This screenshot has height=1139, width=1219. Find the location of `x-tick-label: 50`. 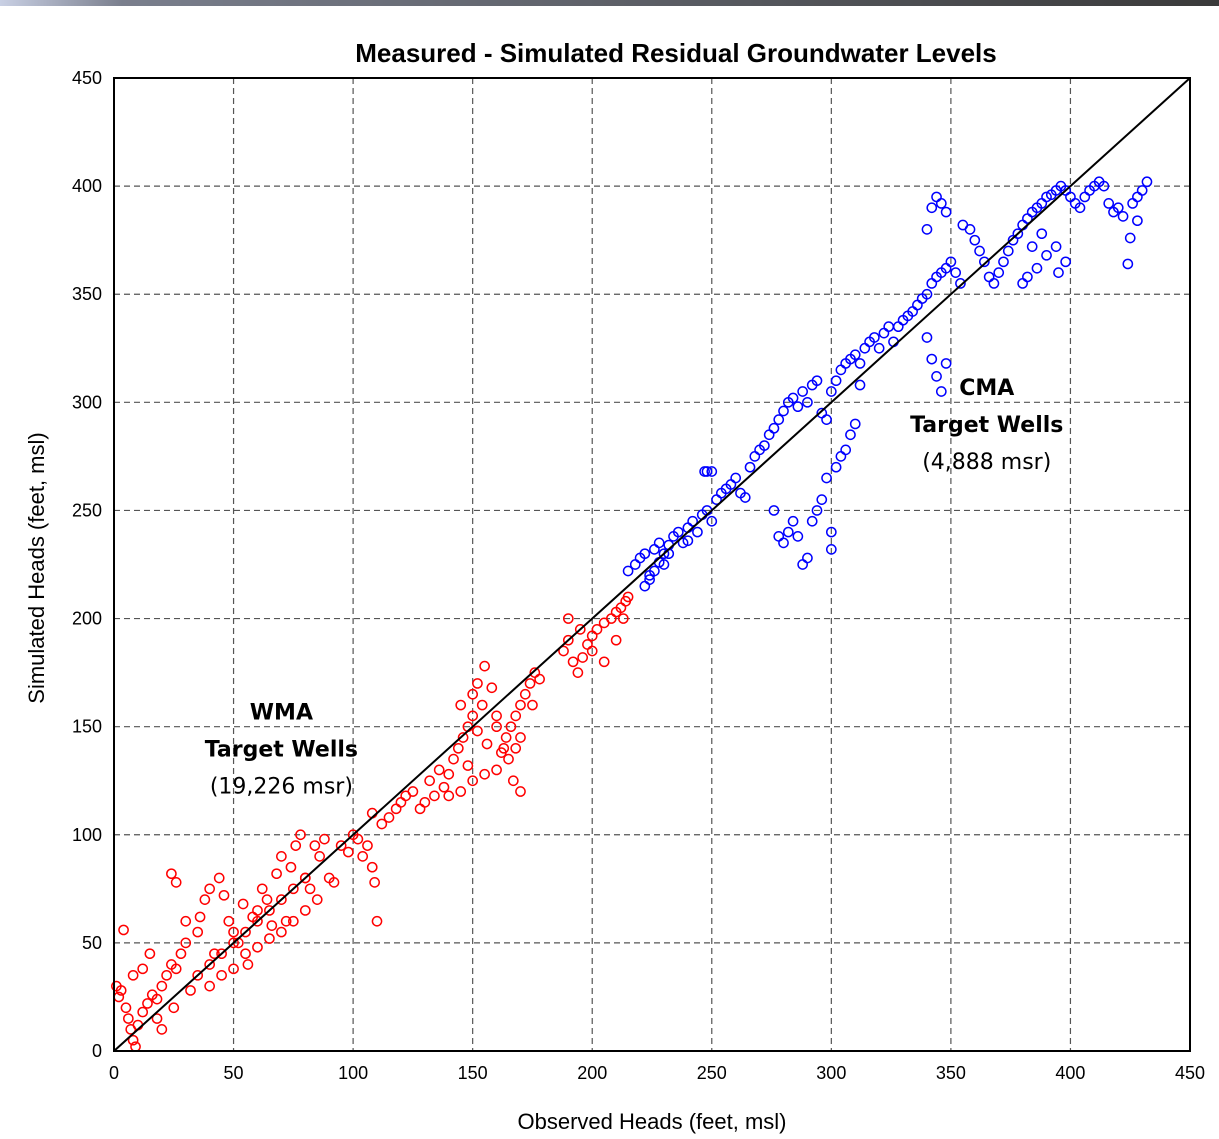

x-tick-label: 50 is located at coordinates (234, 1073).